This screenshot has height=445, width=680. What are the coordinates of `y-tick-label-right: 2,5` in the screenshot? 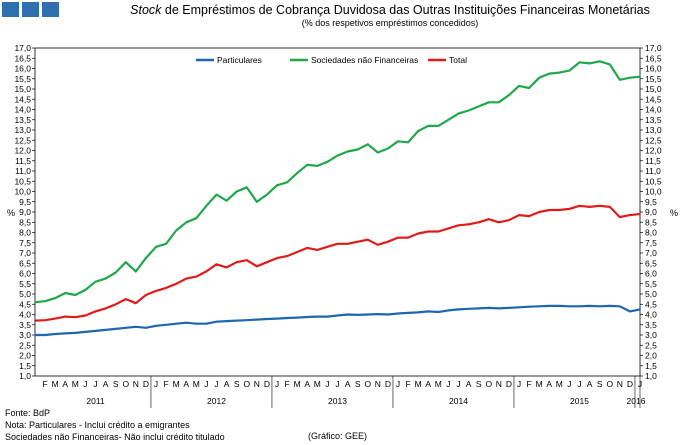 It's located at (651, 345).